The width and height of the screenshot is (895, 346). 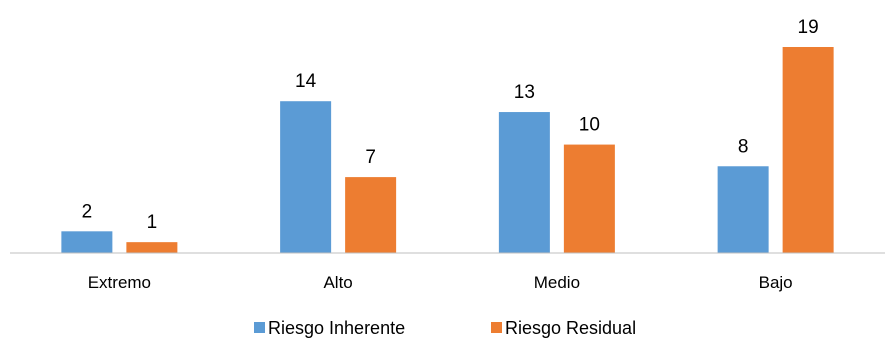 What do you see at coordinates (445, 328) in the screenshot?
I see `legend: Riesgo Inherente Riesgo Residual` at bounding box center [445, 328].